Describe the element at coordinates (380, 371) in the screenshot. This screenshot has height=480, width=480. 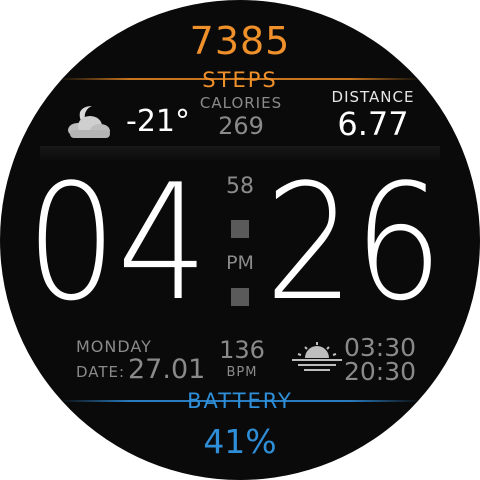
I see `sunset-time: 20:30` at that location.